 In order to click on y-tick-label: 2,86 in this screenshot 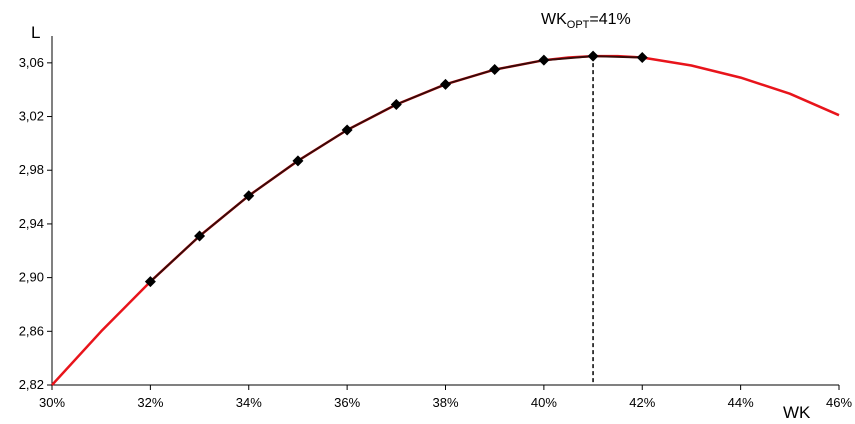, I will do `click(31, 330)`.